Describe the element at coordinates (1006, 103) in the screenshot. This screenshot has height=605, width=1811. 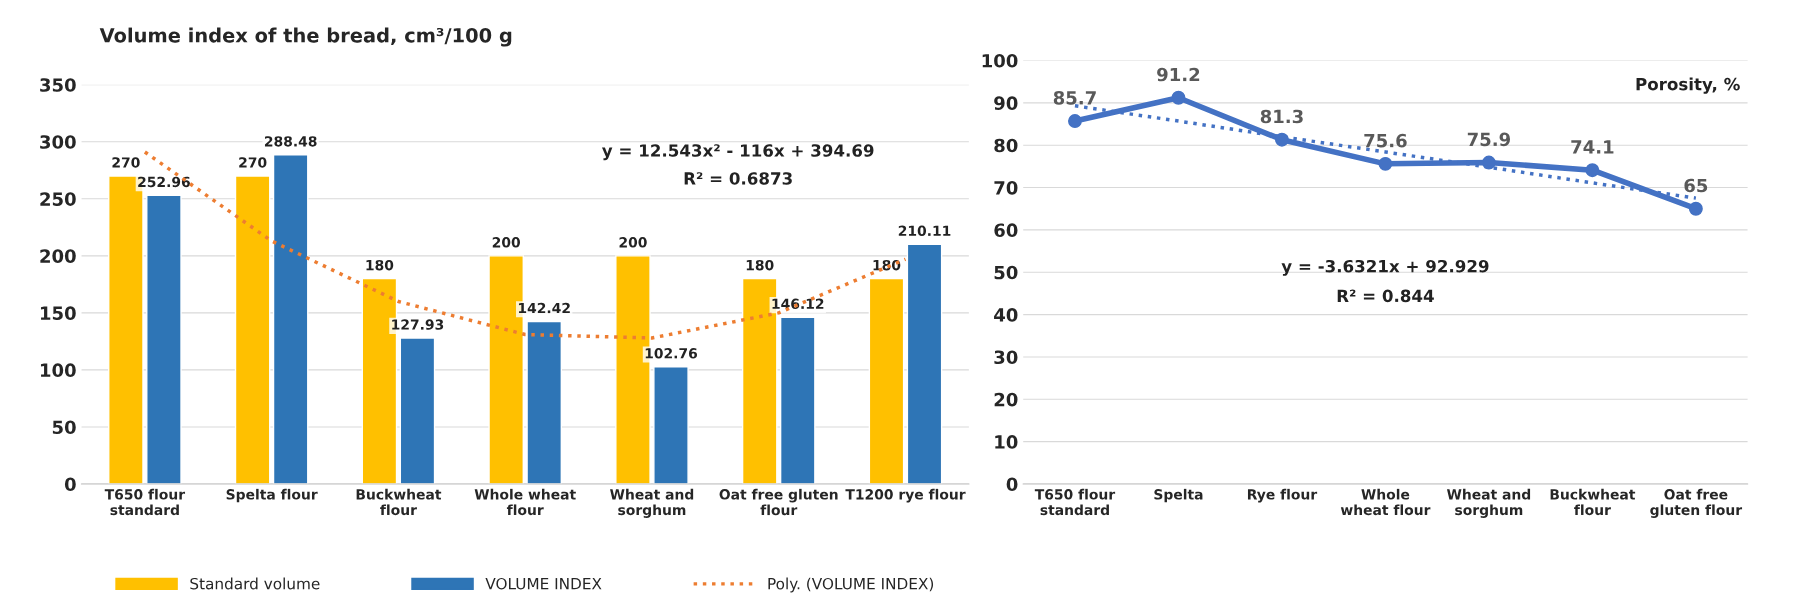
I see `y-tick-label: 90` at that location.